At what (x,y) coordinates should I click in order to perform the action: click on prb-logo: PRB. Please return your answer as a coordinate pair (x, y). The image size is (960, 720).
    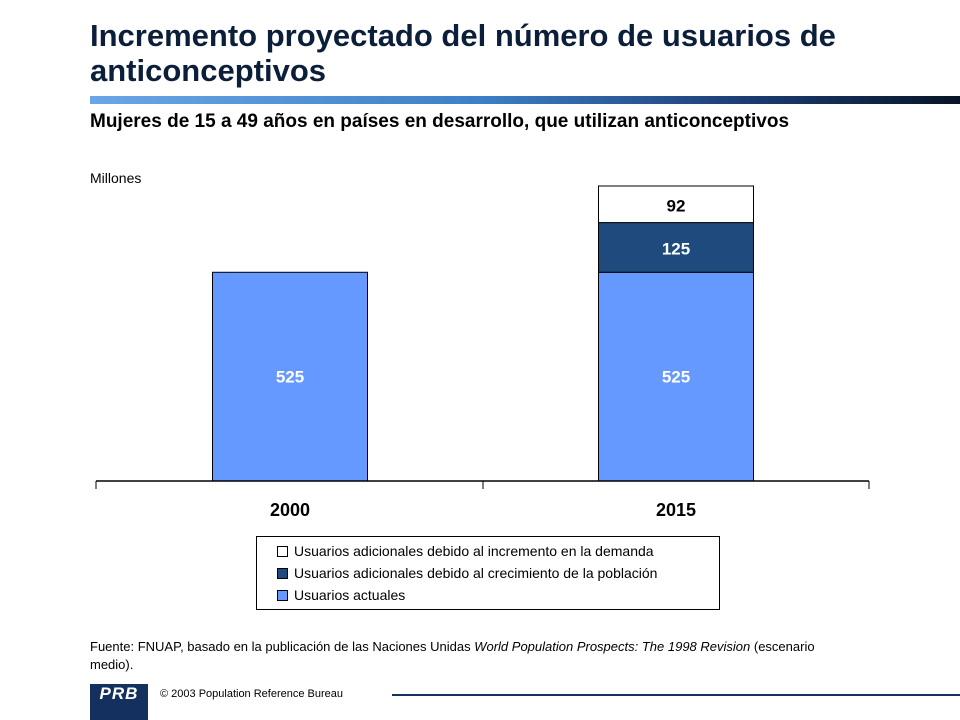
    Looking at the image, I should click on (119, 702).